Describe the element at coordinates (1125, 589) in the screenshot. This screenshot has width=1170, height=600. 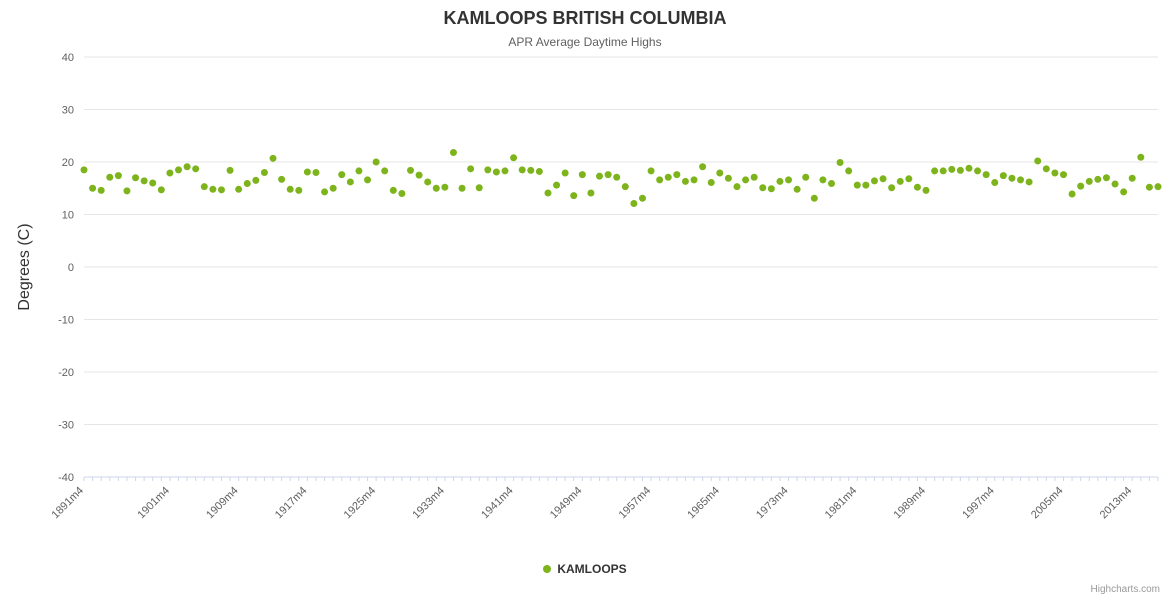
I see `credits-link: Highcharts.com` at that location.